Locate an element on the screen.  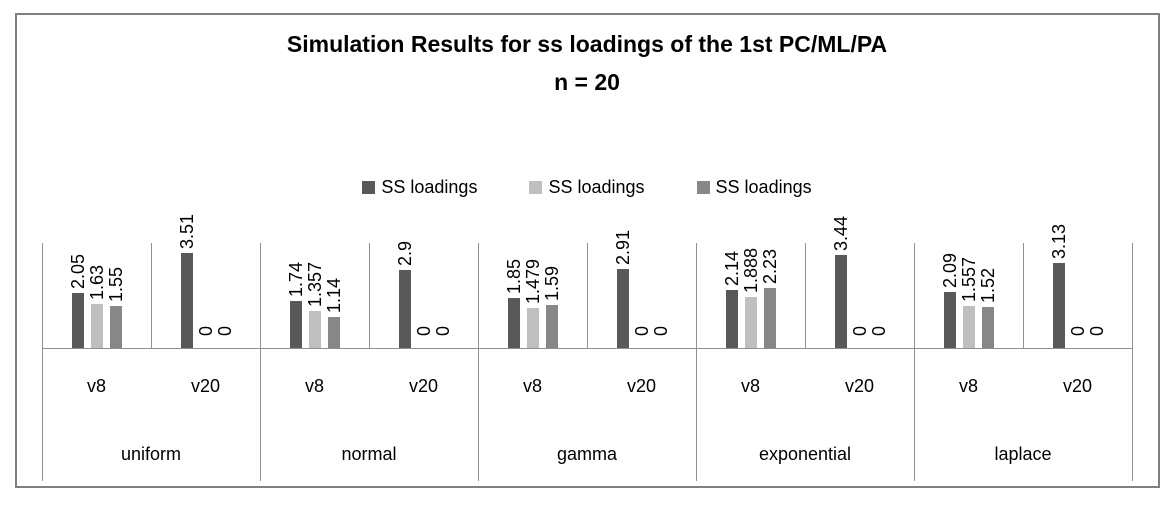
group-label: gamma is located at coordinates (587, 454).